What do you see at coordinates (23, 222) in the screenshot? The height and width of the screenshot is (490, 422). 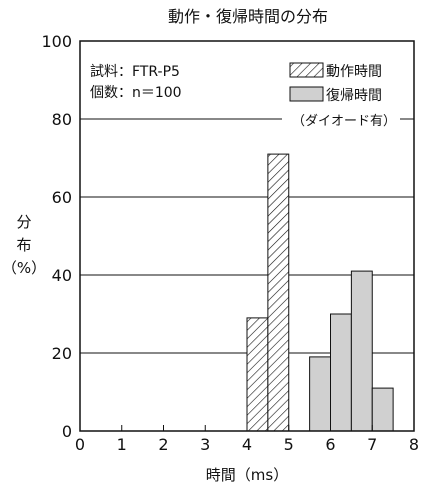 I see `y-label-line-1: 分` at bounding box center [23, 222].